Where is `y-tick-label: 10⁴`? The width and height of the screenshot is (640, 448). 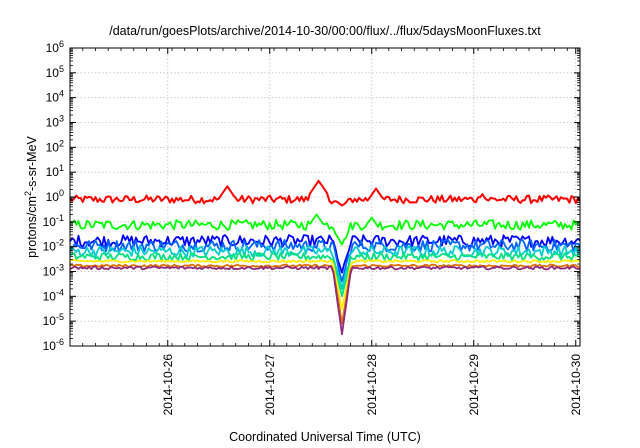
y-tick-label: 10⁴ is located at coordinates (55, 97).